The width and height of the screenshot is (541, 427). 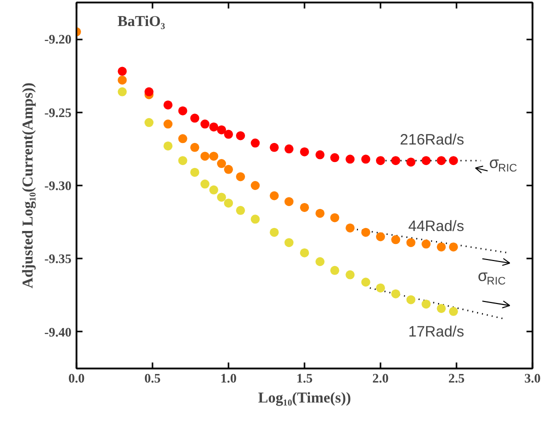 What do you see at coordinates (58, 332) in the screenshot?
I see `y-tick-label: -9.40` at bounding box center [58, 332].